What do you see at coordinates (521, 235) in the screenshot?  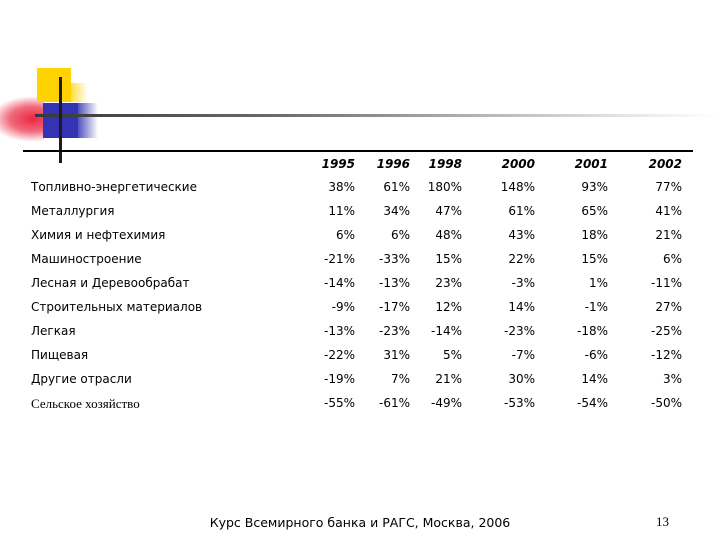 I see `cell-value: 43%` at bounding box center [521, 235].